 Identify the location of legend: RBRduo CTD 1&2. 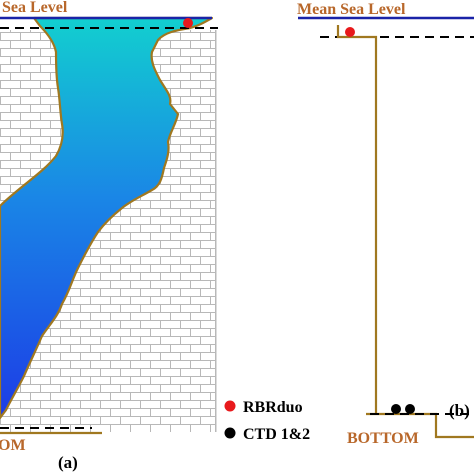
(267, 421).